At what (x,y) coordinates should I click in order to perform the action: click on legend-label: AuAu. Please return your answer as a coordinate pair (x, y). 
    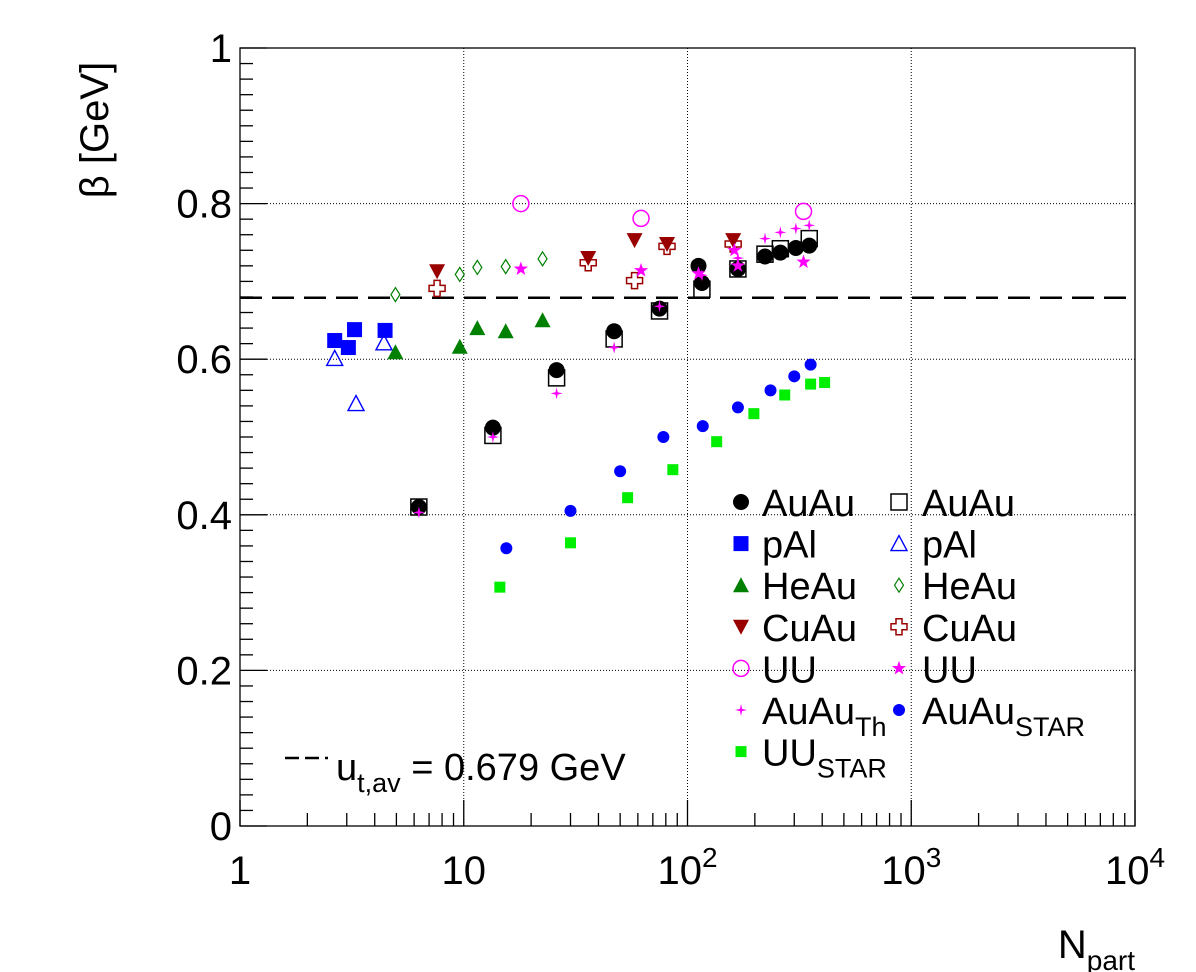
    Looking at the image, I should click on (968, 504).